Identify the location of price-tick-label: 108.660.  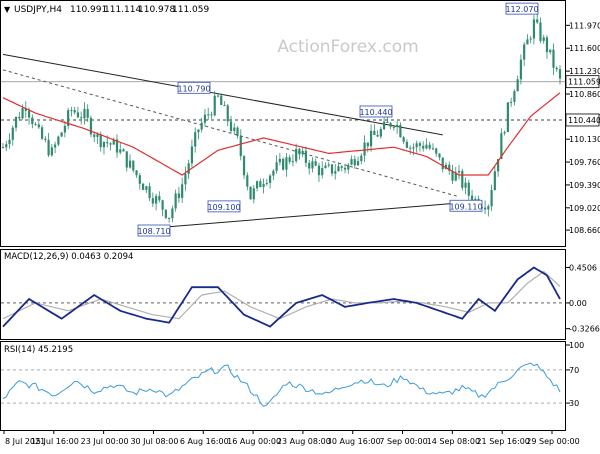
(584, 230).